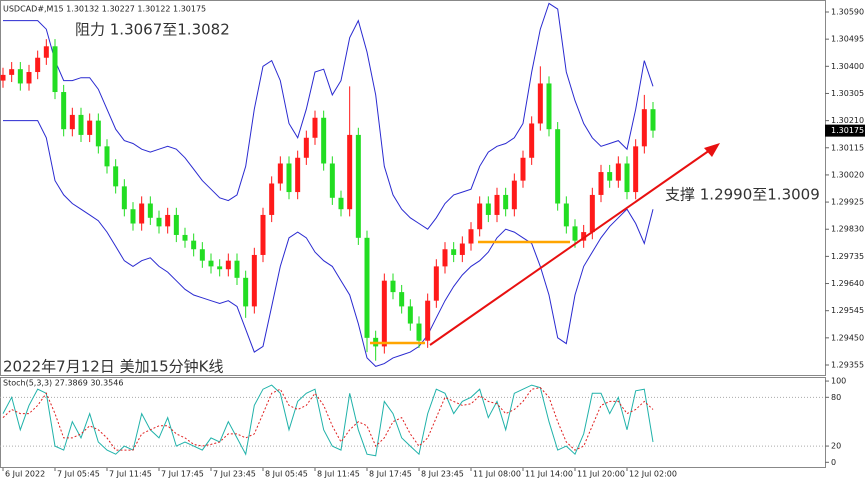 The image size is (865, 480). What do you see at coordinates (847, 337) in the screenshot?
I see `y-tick-label: 1.29450` at bounding box center [847, 337].